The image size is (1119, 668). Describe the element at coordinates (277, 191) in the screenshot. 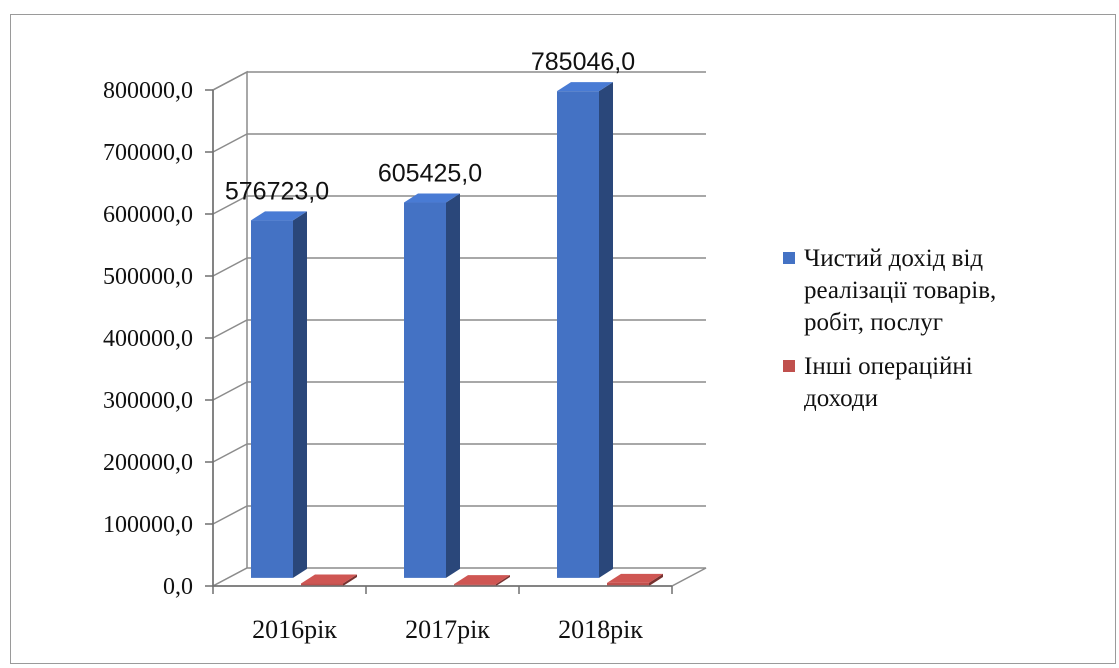

I see `data-label: 576723,0` at that location.